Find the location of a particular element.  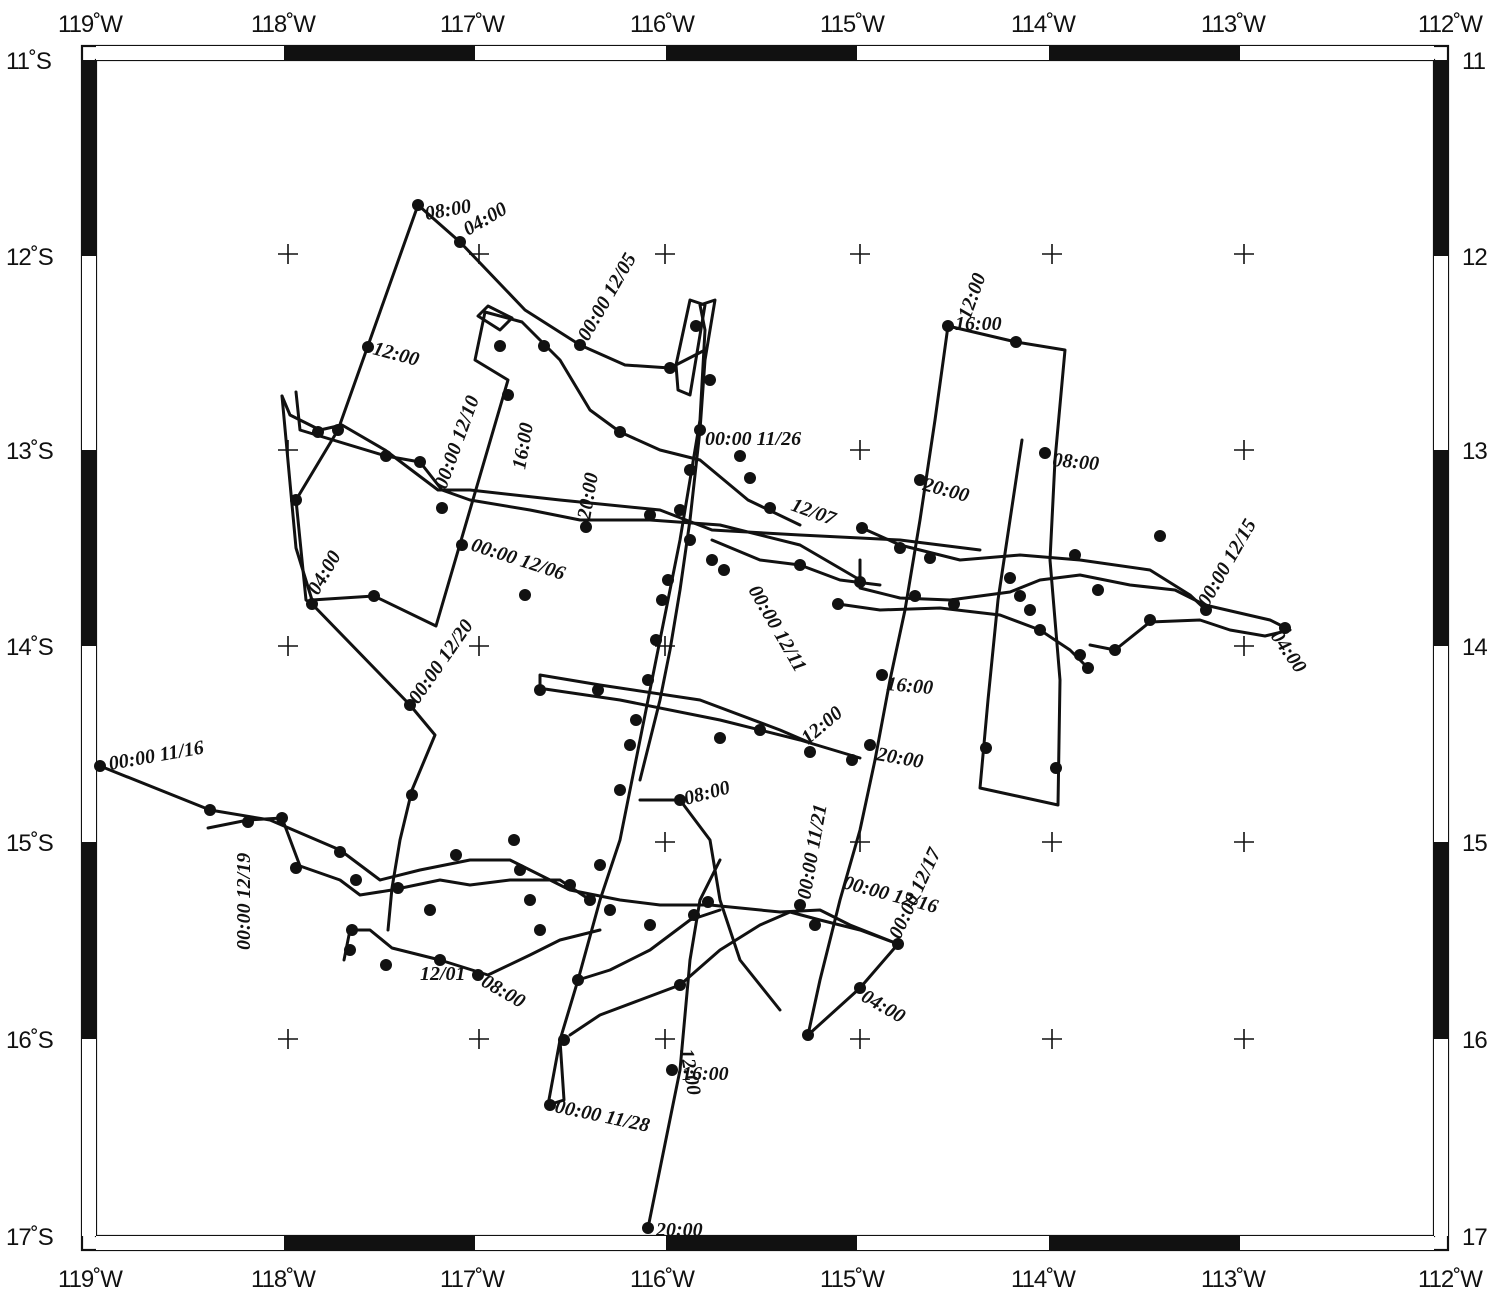

lon-tick-top: 118˚W is located at coordinates (283, 24).